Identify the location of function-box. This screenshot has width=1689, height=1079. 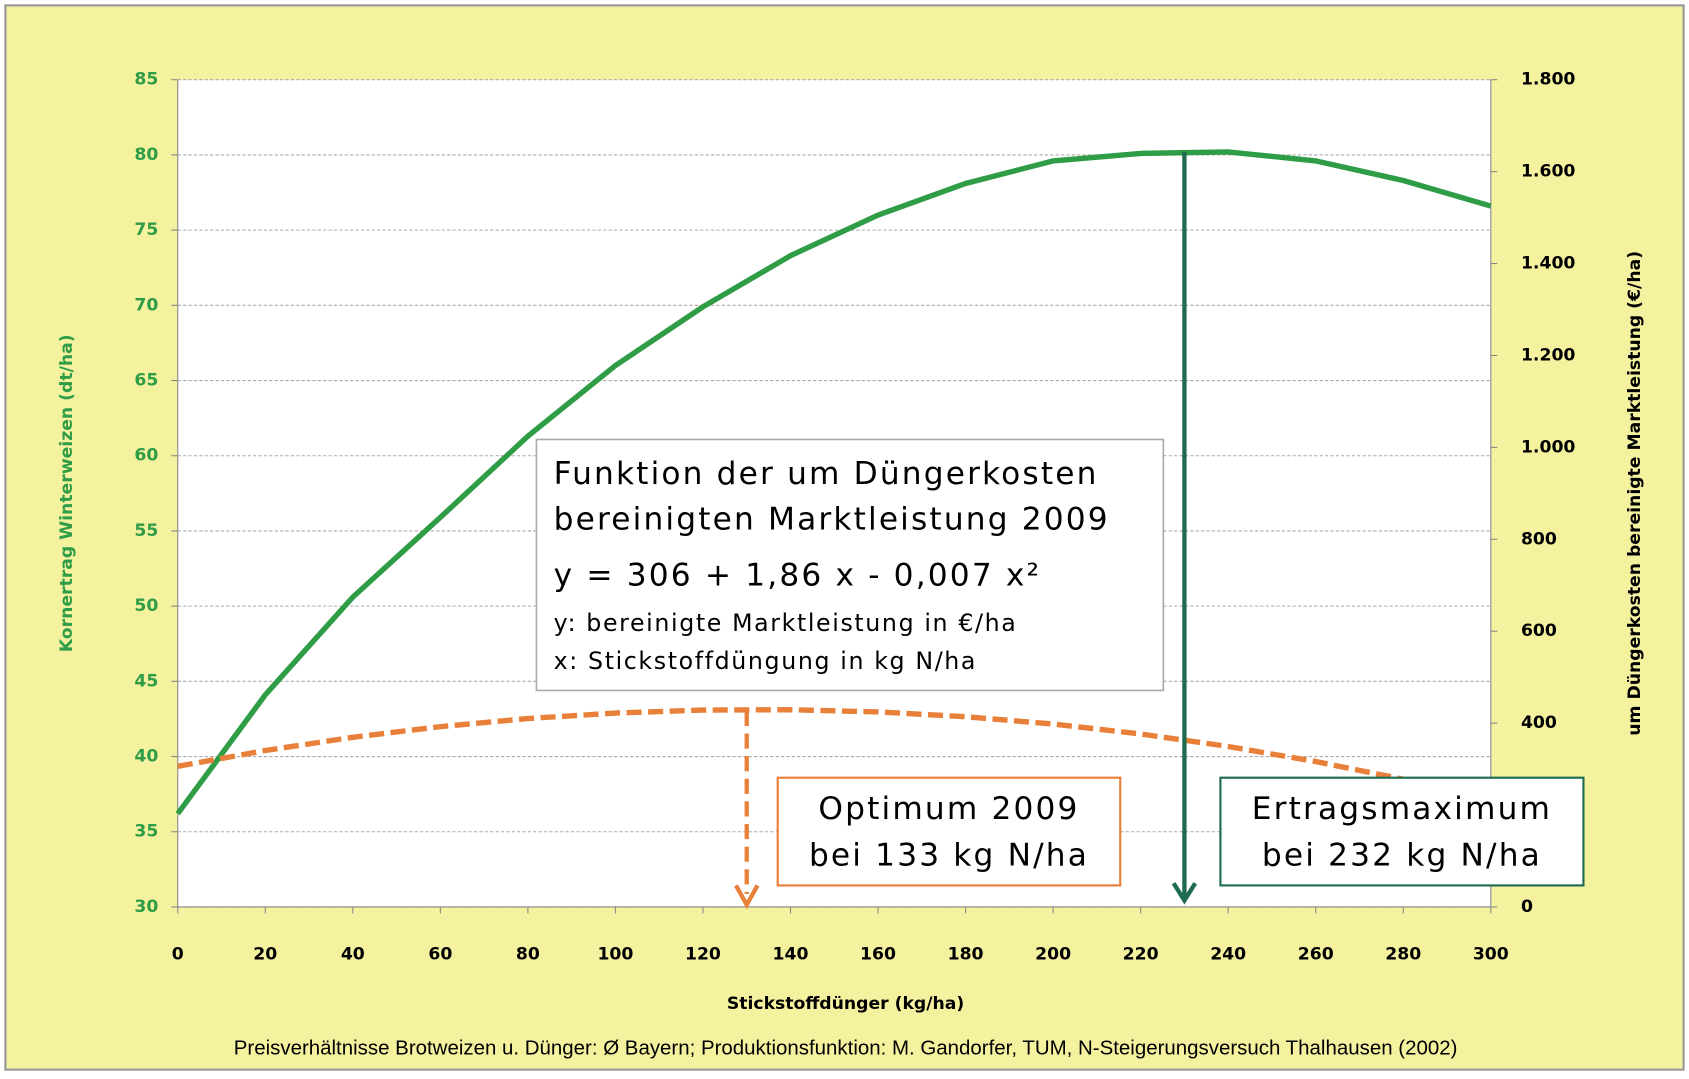
(850, 565).